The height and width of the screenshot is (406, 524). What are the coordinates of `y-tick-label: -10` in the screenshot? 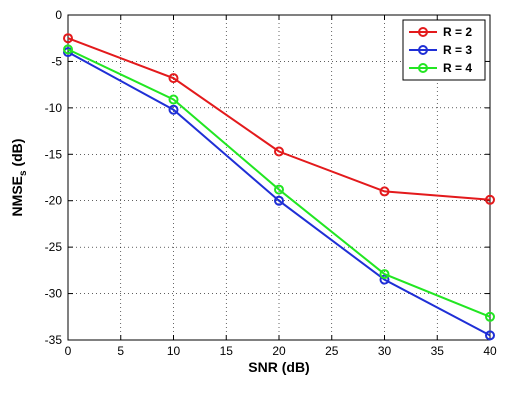 It's located at (54, 108).